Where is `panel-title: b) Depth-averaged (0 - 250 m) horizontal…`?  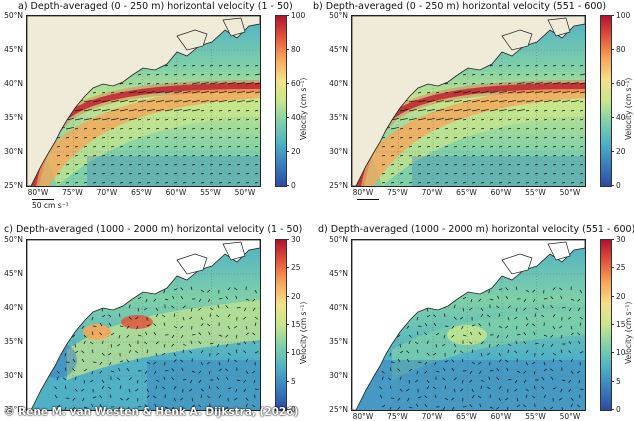
panel-title: b) Depth-averaged (0 - 250 m) horizontal… is located at coordinates (459, 6).